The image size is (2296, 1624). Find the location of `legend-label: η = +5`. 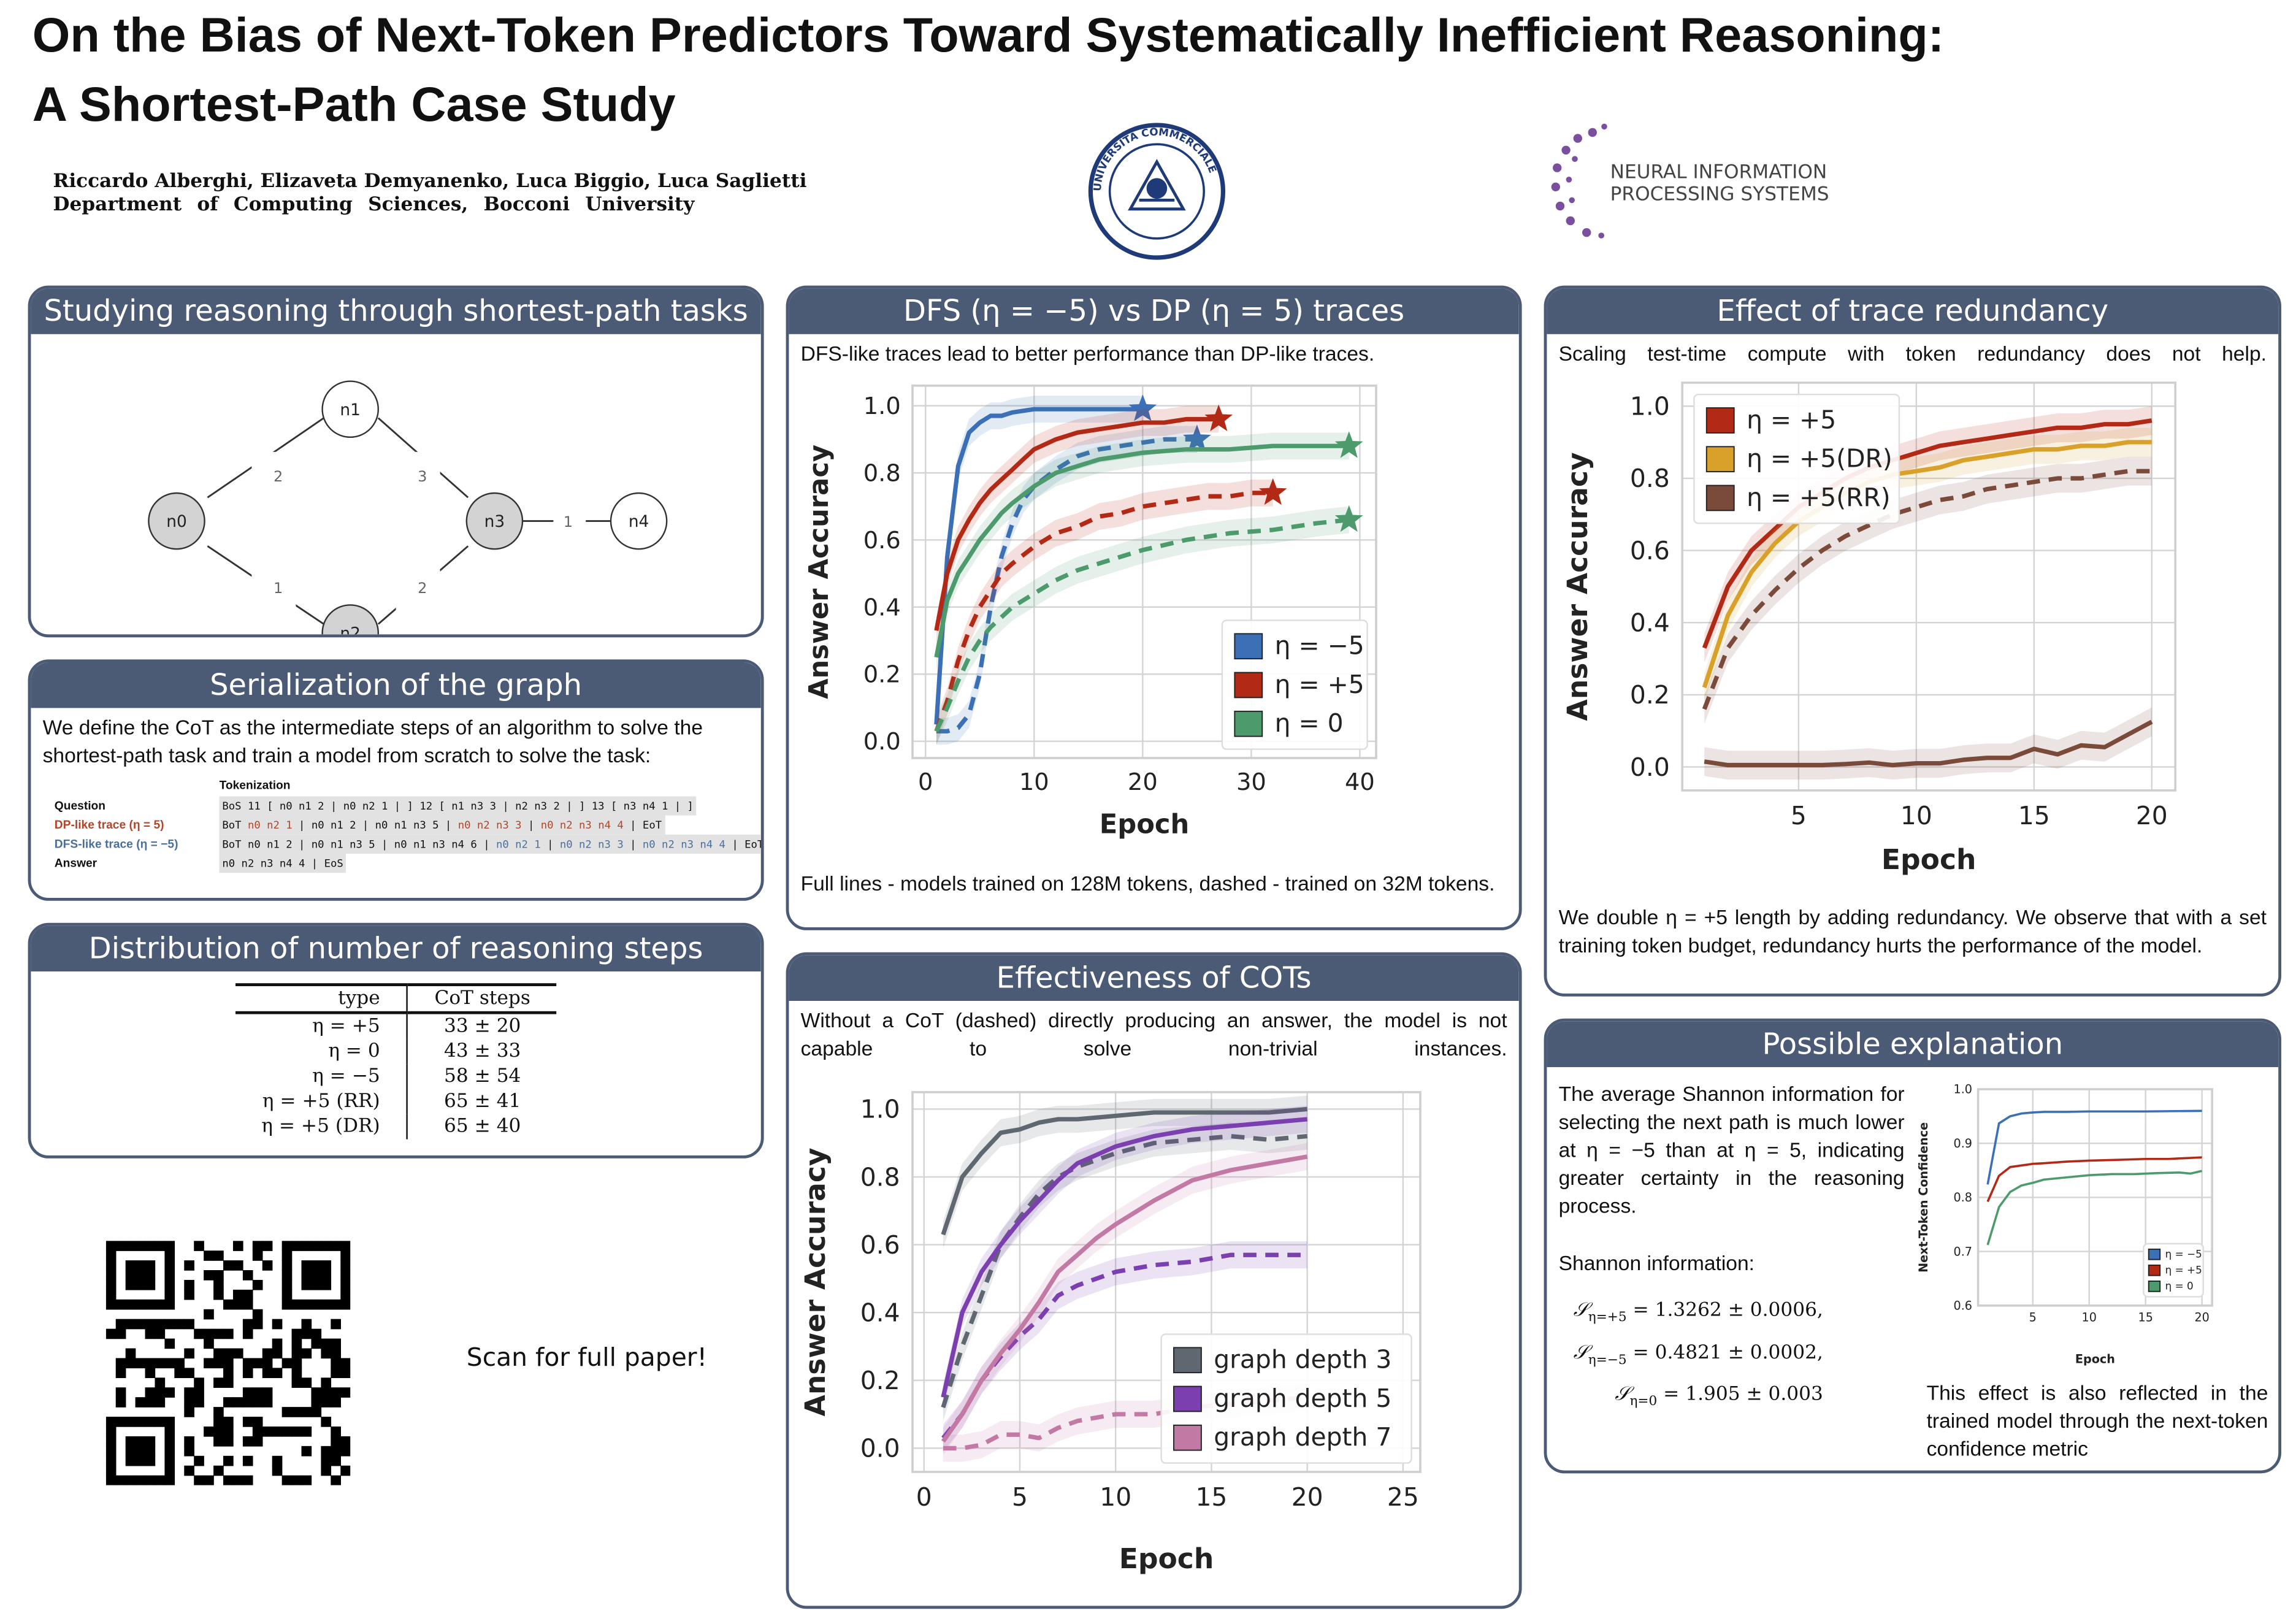

legend-label: η = +5 is located at coordinates (2183, 1270).